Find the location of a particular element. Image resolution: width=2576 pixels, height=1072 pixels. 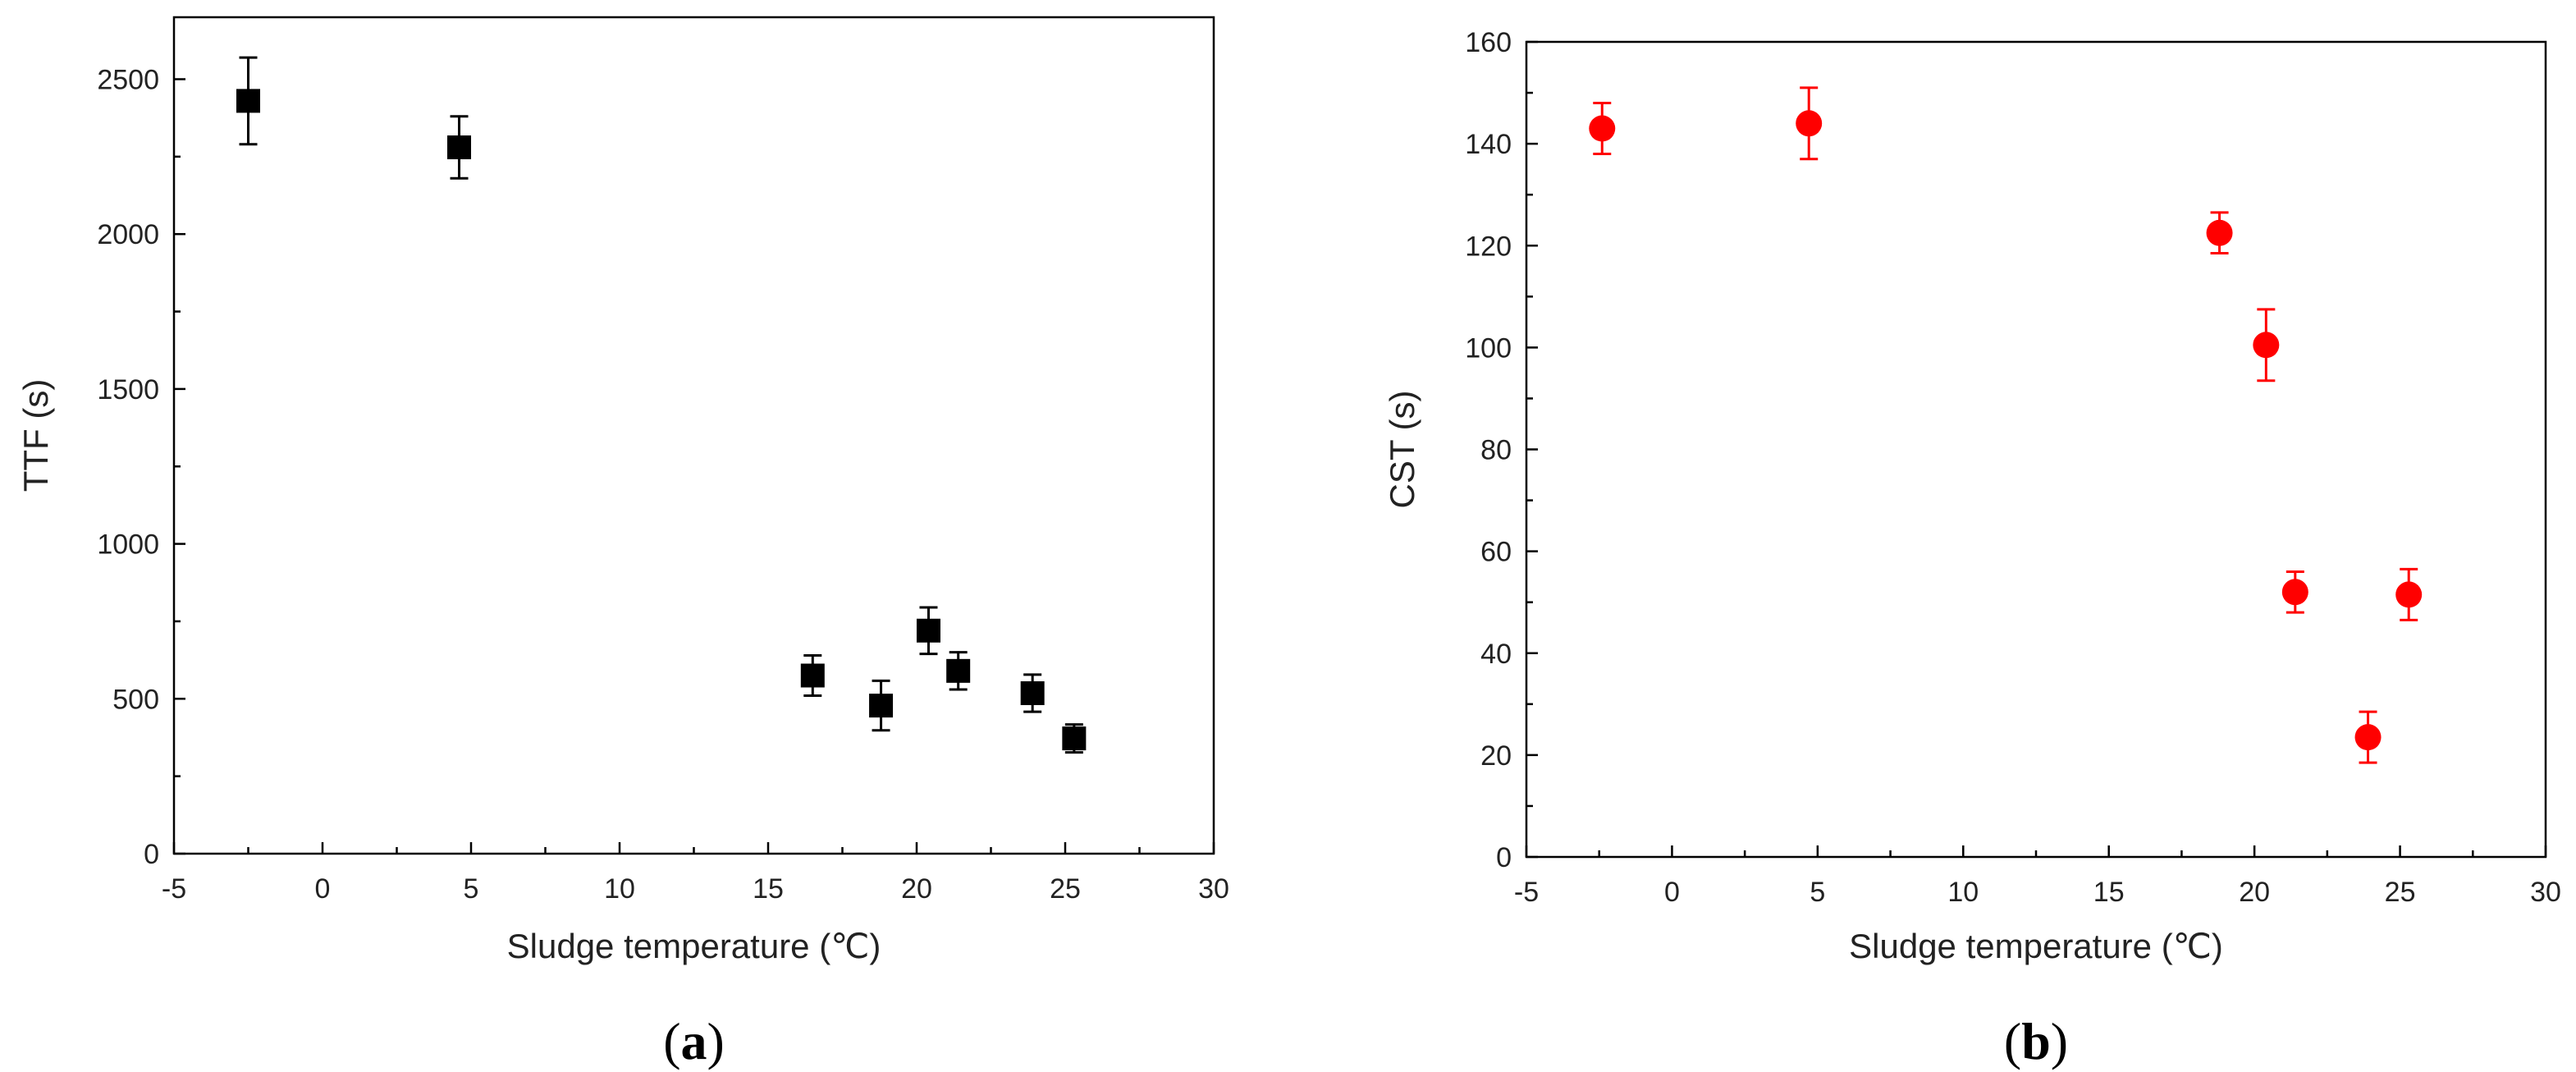

chart-b-y-tick-label: 120 is located at coordinates (1488, 247).